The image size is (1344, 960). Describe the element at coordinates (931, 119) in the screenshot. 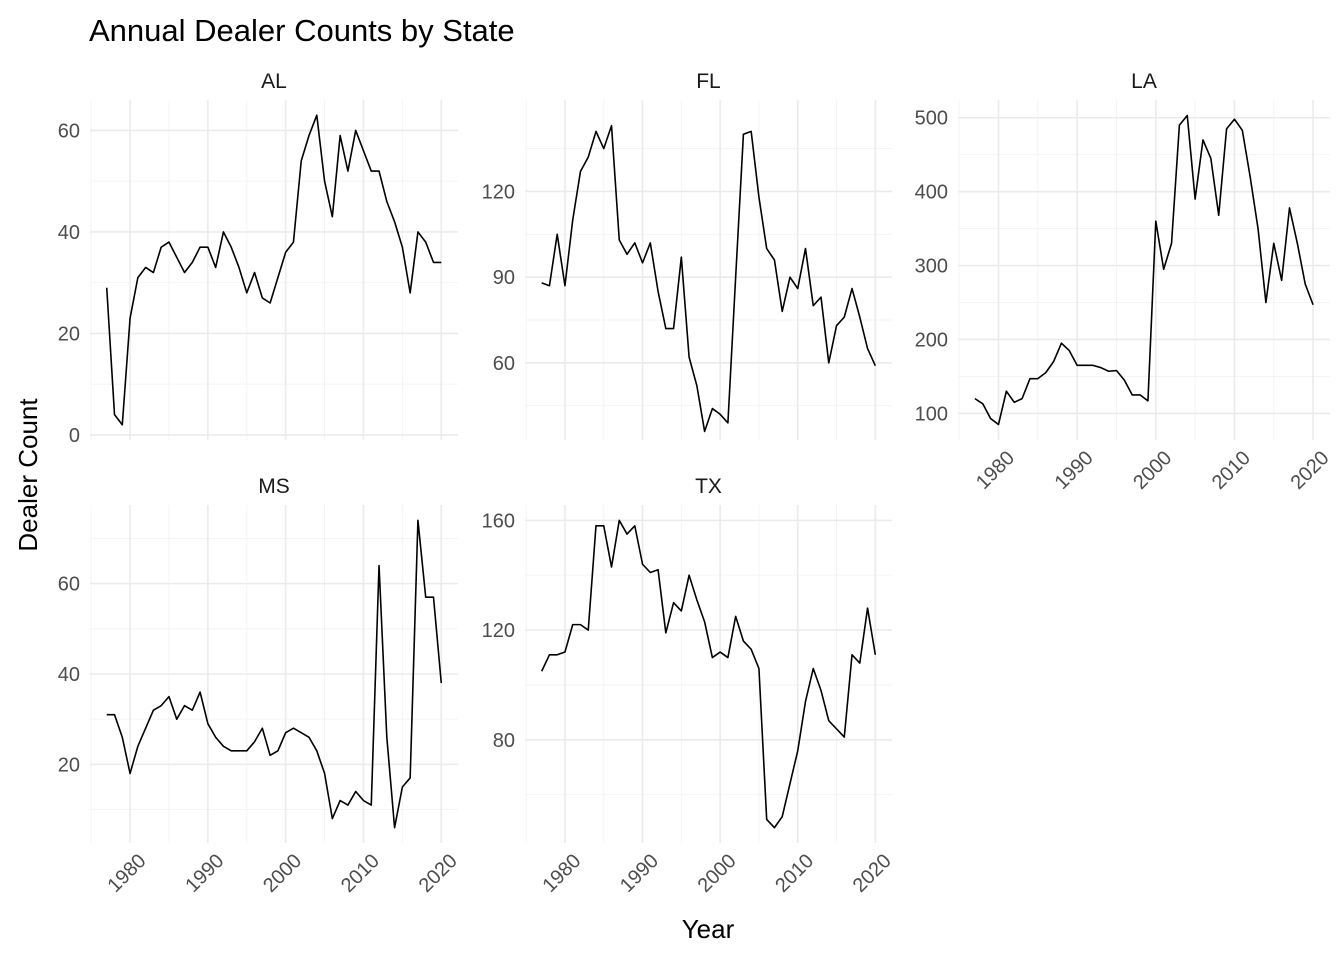

I see `y-tick-label: 500` at that location.